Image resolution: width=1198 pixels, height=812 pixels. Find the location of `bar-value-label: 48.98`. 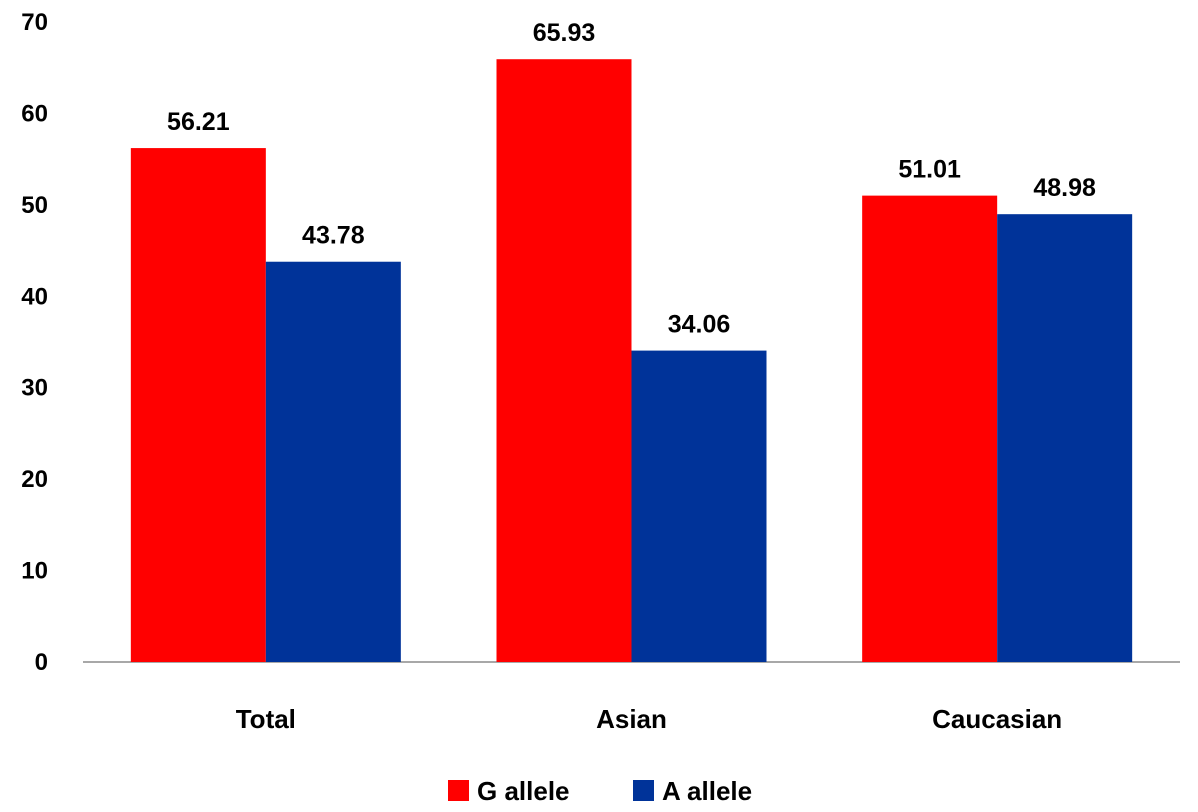

bar-value-label: 48.98 is located at coordinates (1064, 188).